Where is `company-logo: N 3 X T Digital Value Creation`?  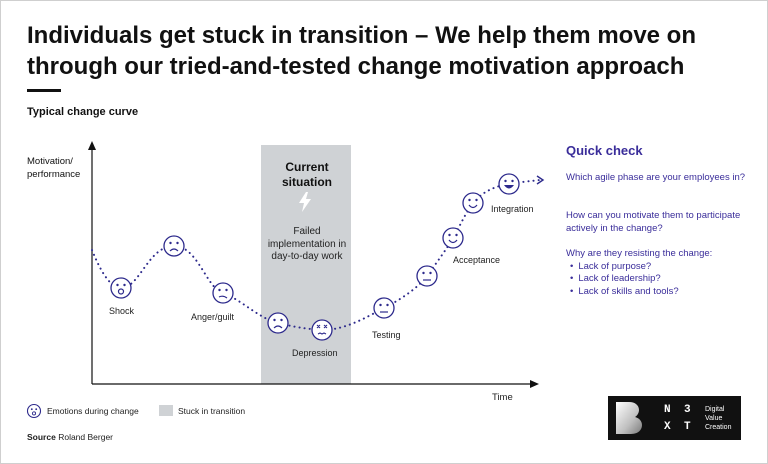 company-logo: N 3 X T Digital Value Creation is located at coordinates (674, 418).